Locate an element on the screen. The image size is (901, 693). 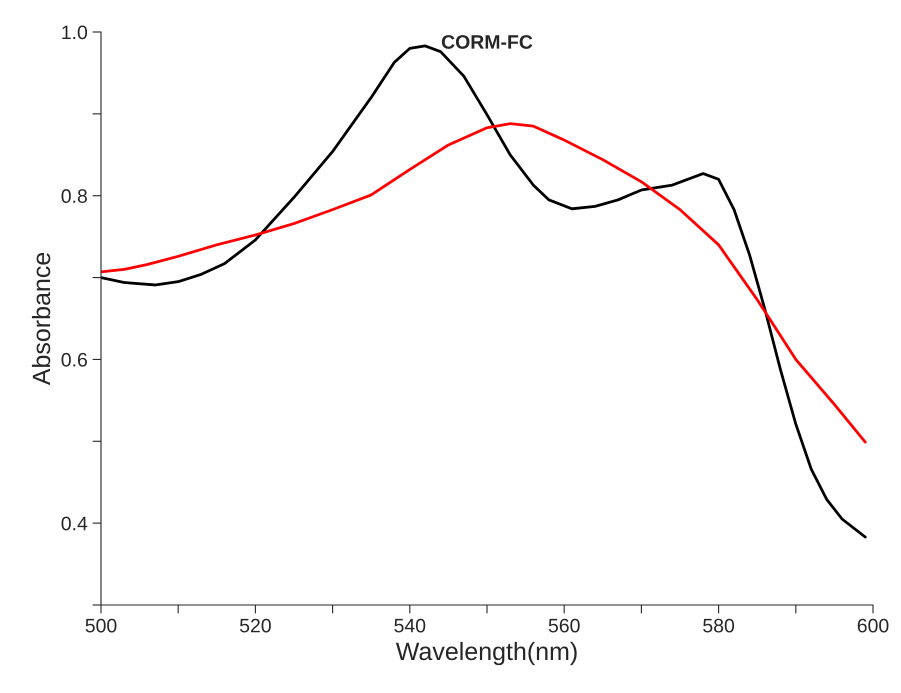
x-tick-label: 520 is located at coordinates (255, 625).